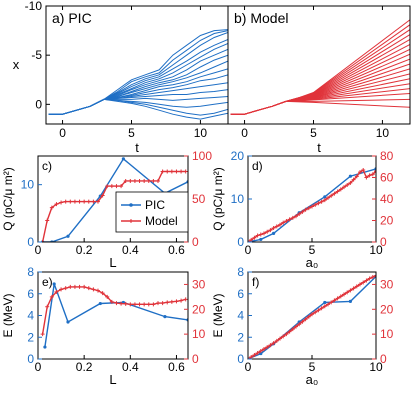 The width and height of the screenshot is (415, 403). I want to click on right-y-tick-label-20: 20, so click(387, 309).